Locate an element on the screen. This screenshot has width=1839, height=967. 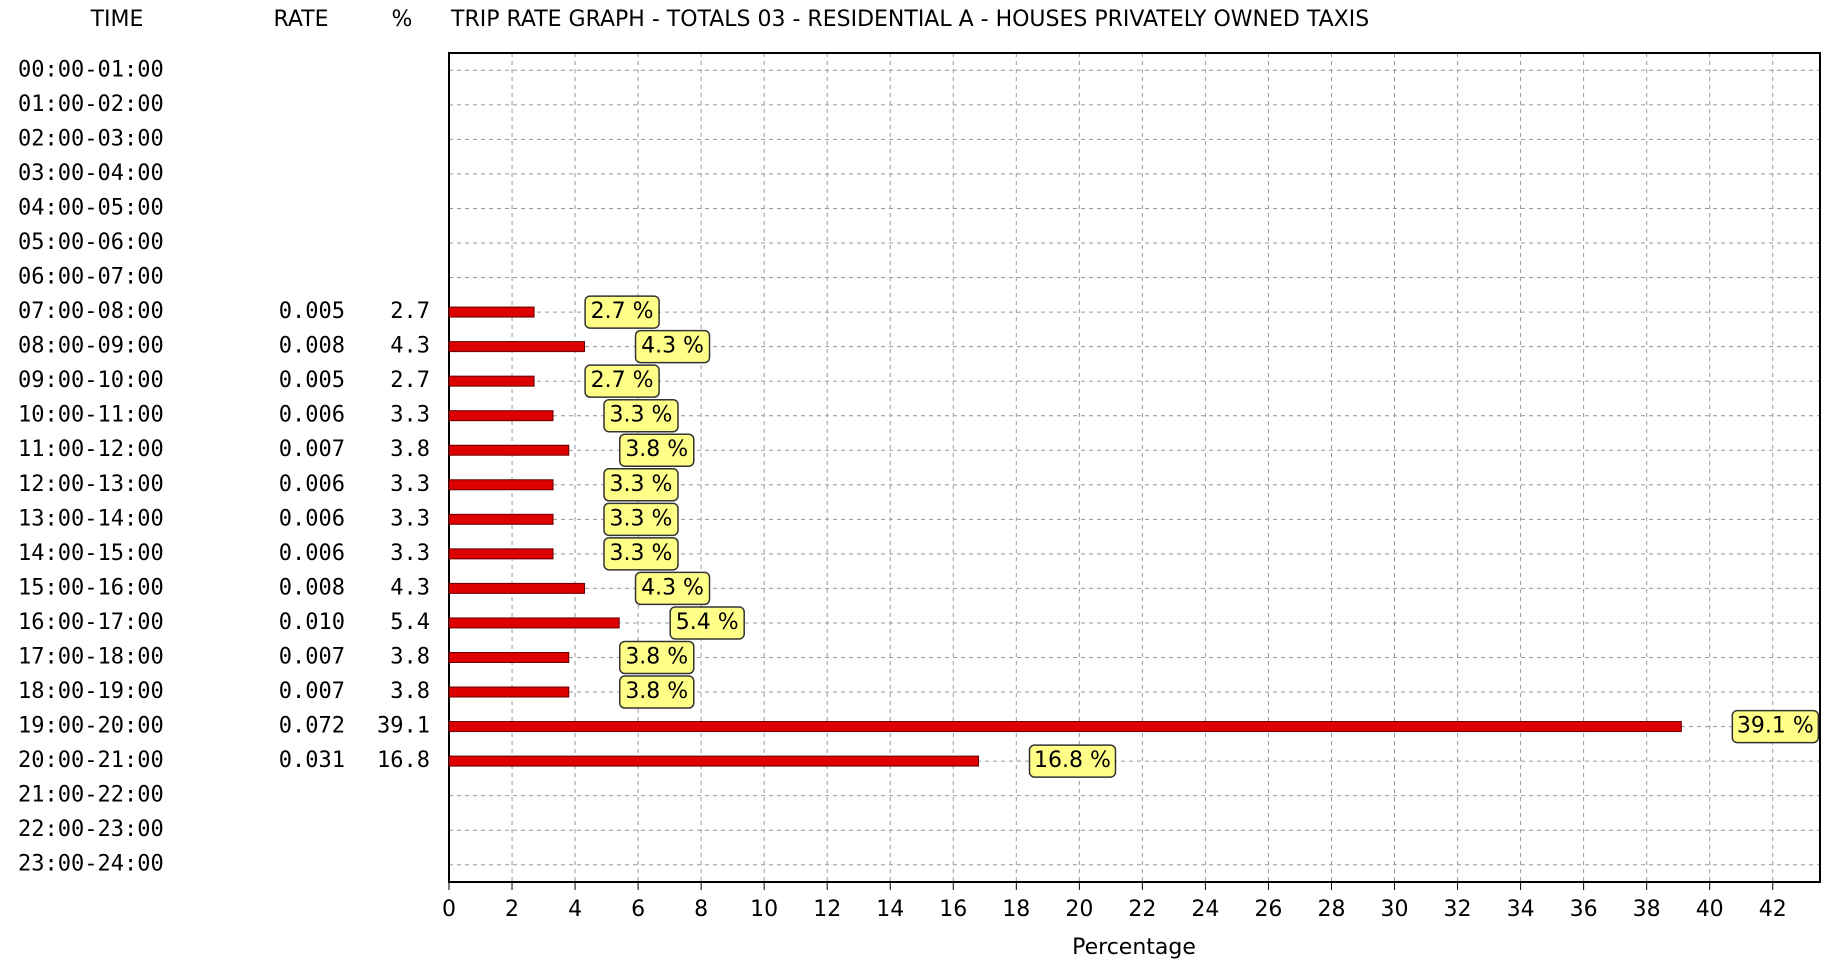
time-label: 00:00-01:00 is located at coordinates (91, 69).